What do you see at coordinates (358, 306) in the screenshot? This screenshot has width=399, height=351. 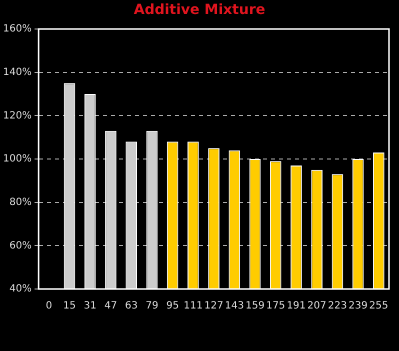 I see `x-tick-label: 239` at bounding box center [358, 306].